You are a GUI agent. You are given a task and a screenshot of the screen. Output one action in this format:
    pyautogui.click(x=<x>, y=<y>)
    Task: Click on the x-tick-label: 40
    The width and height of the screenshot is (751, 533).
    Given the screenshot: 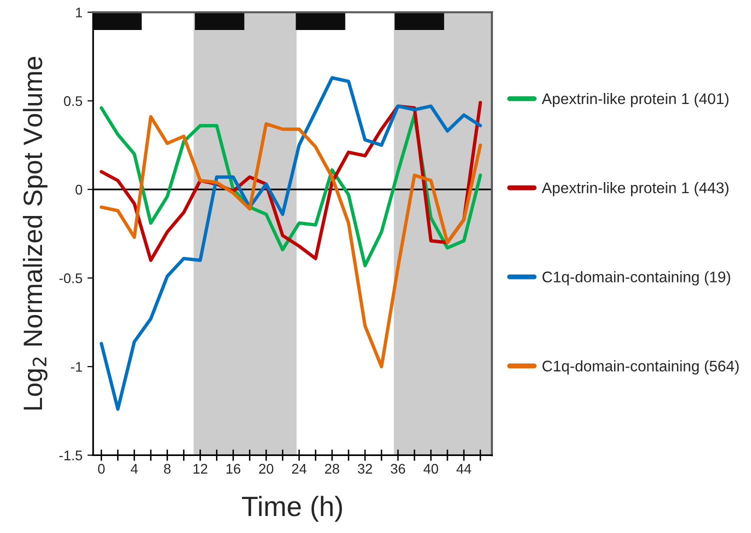 What is the action you would take?
    pyautogui.click(x=431, y=469)
    